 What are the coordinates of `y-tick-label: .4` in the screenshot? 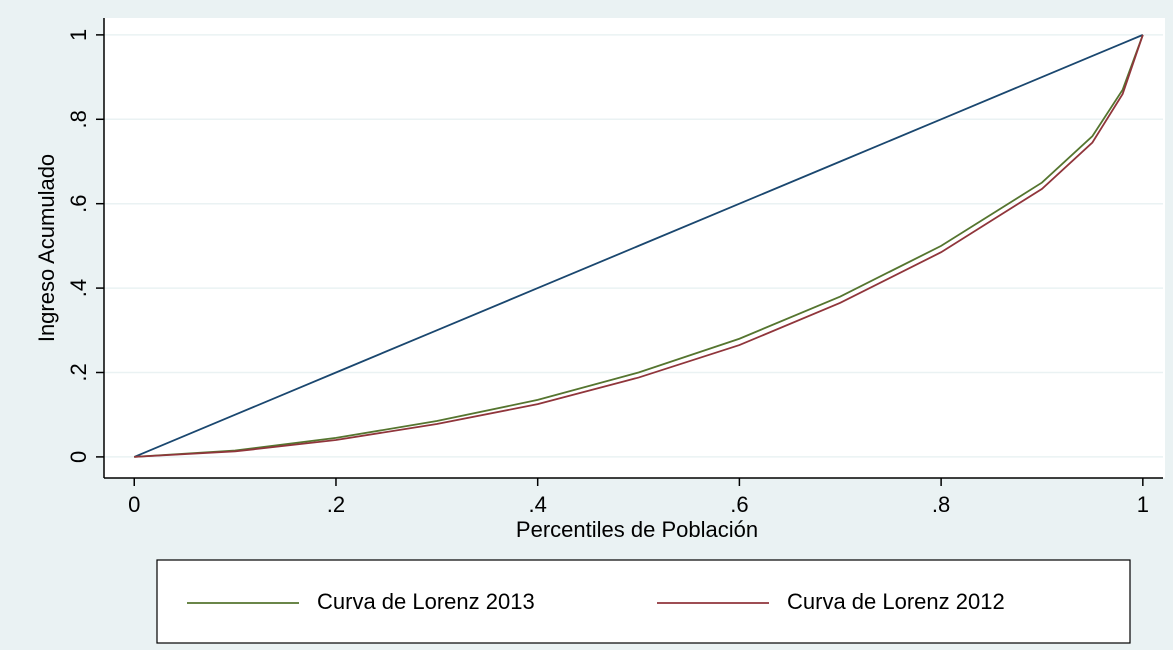 It's located at (78, 288).